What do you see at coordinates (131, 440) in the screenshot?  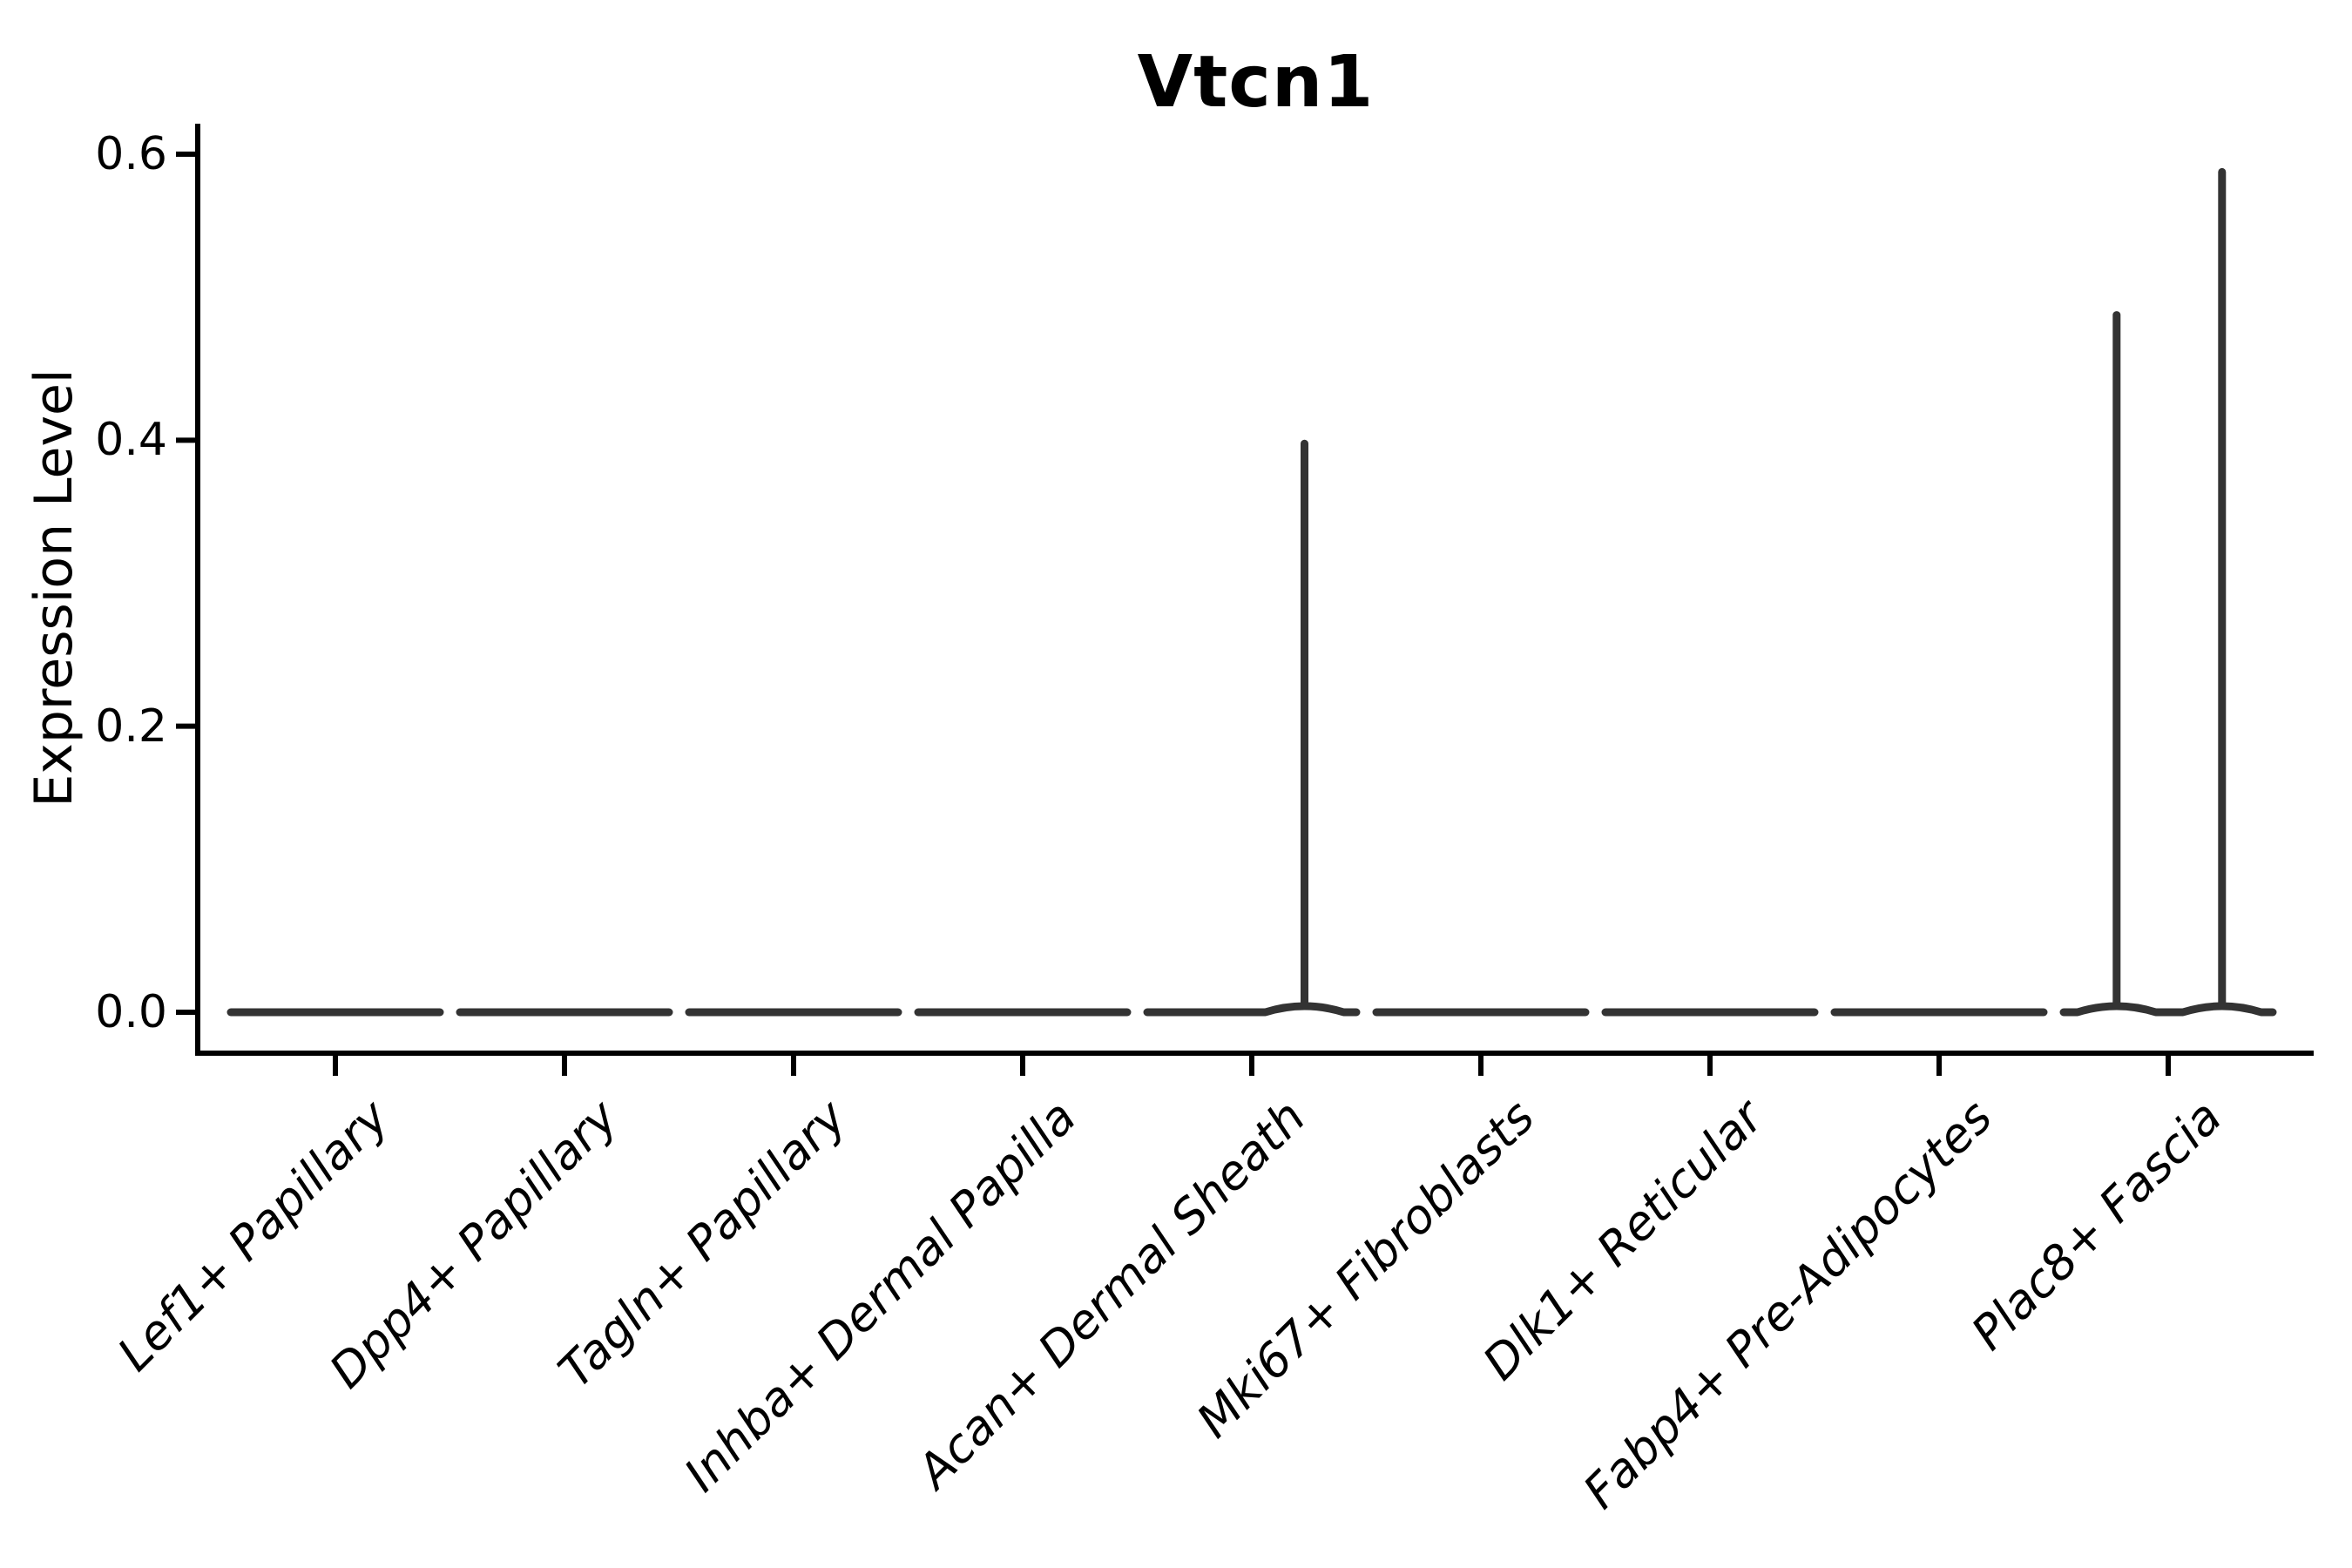 I see `y-tick-label-2: 0.4` at bounding box center [131, 440].